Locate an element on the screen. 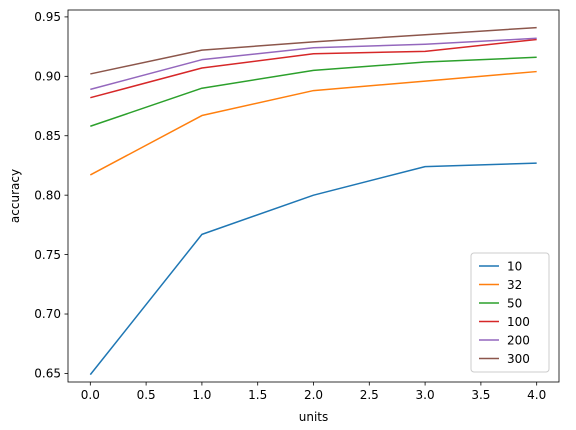 The height and width of the screenshot is (430, 576). legend-box is located at coordinates (510, 312).